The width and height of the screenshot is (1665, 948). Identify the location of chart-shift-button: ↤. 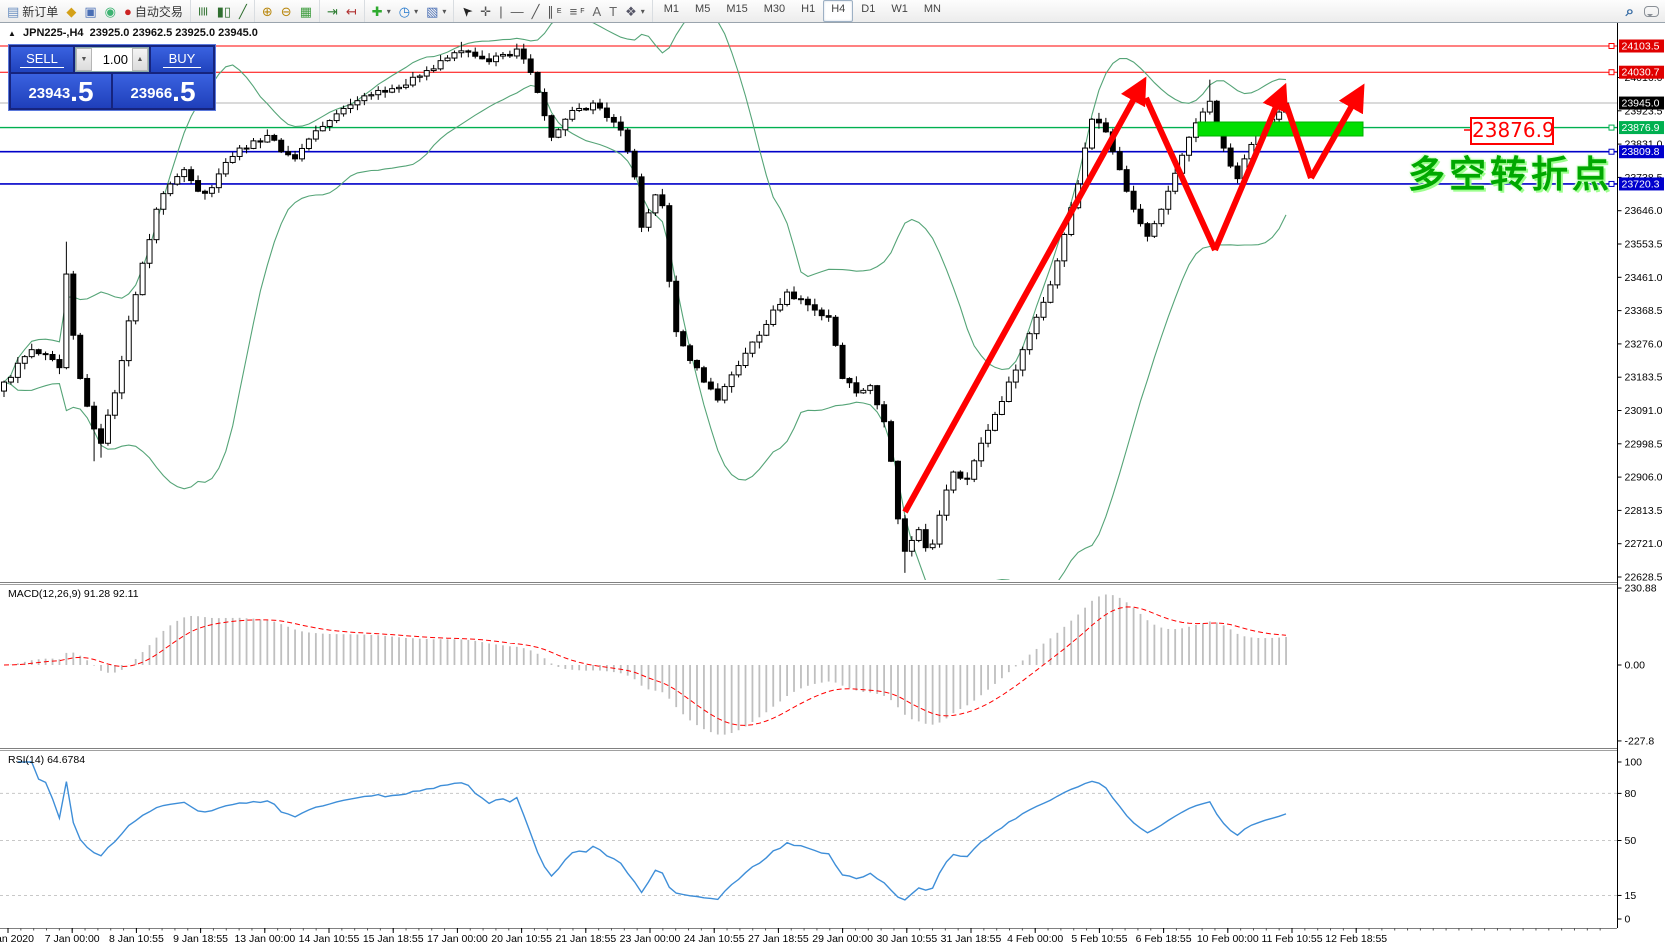
(351, 11).